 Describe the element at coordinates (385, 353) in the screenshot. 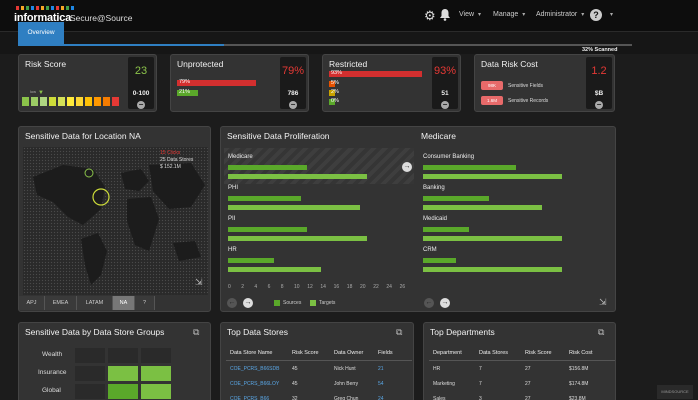

I see `store-header: Fields` at that location.